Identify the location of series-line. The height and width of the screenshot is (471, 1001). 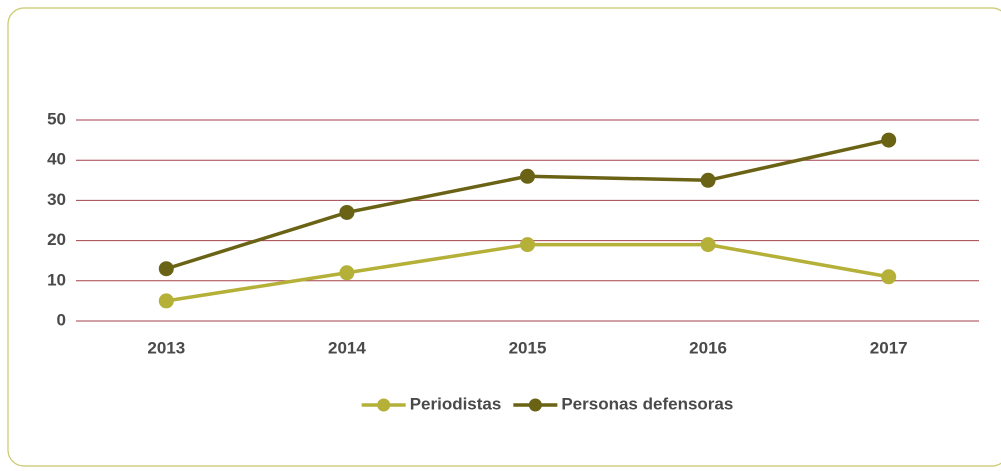
(528, 272).